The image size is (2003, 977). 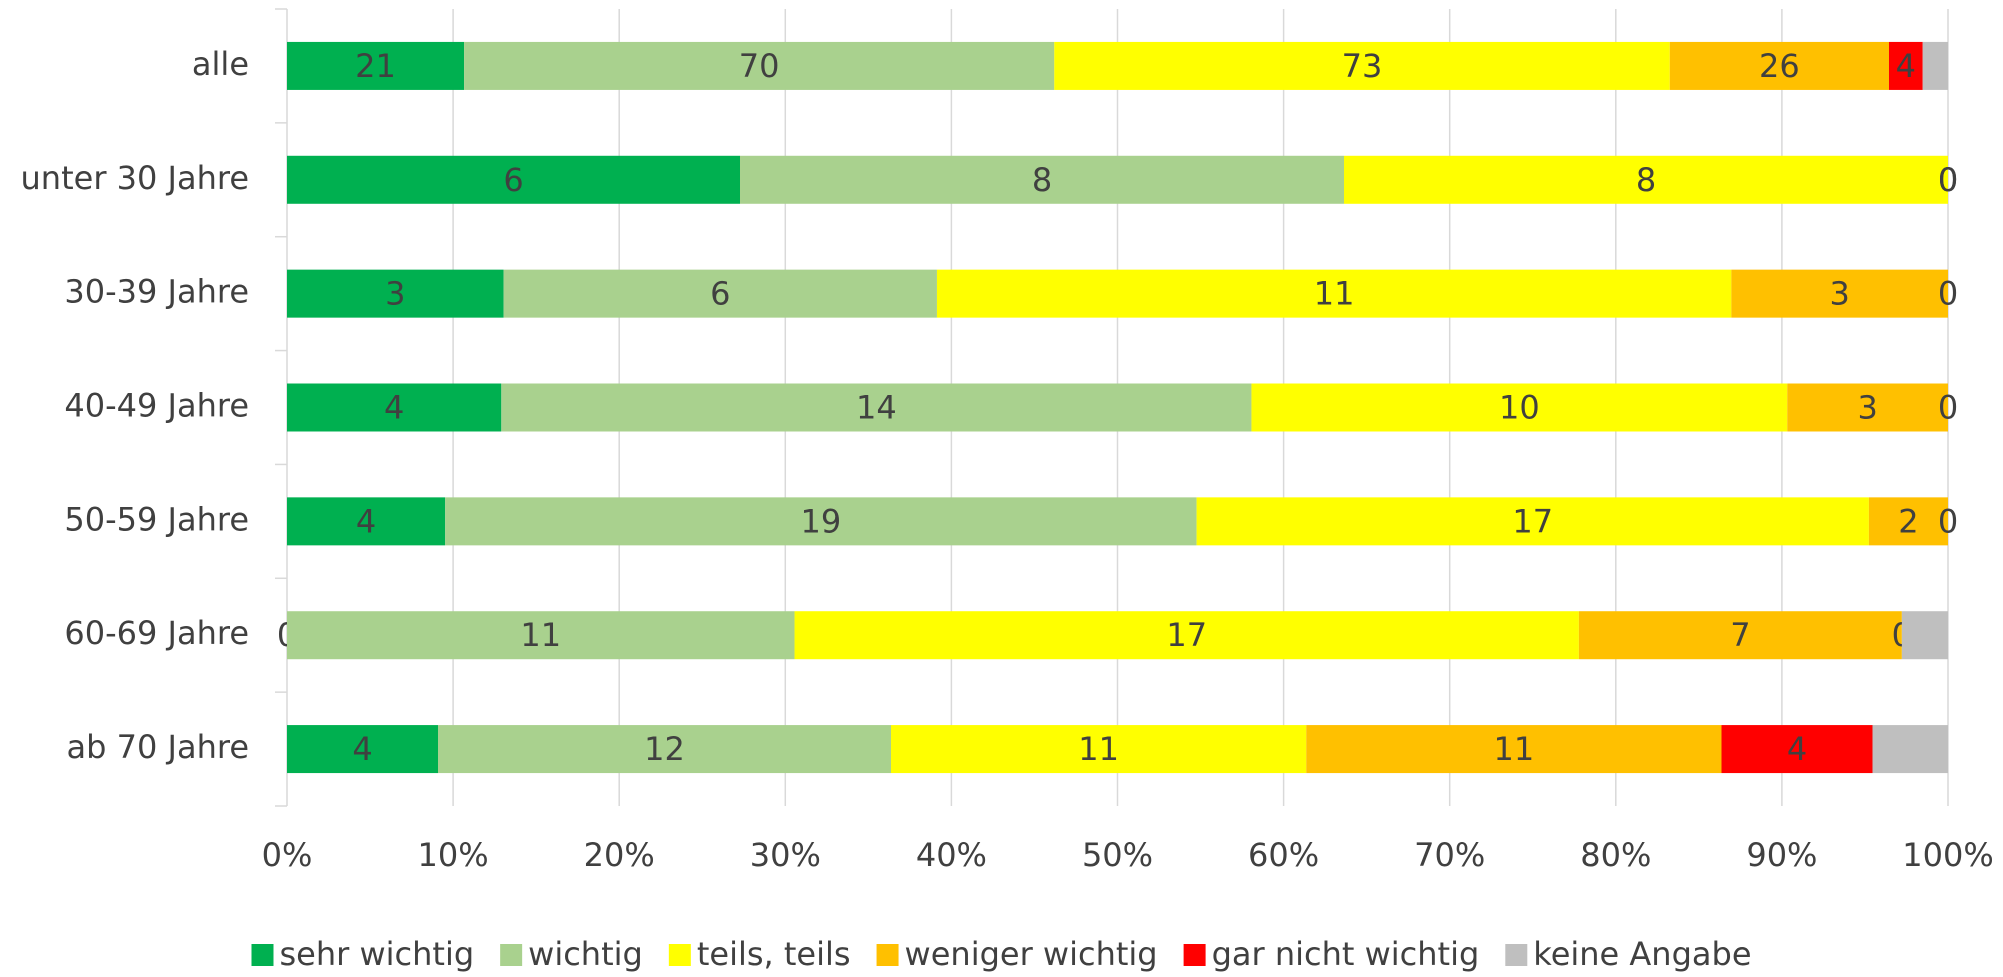 What do you see at coordinates (156, 519) in the screenshot?
I see `y-tick-label: 50-59 Jahre` at bounding box center [156, 519].